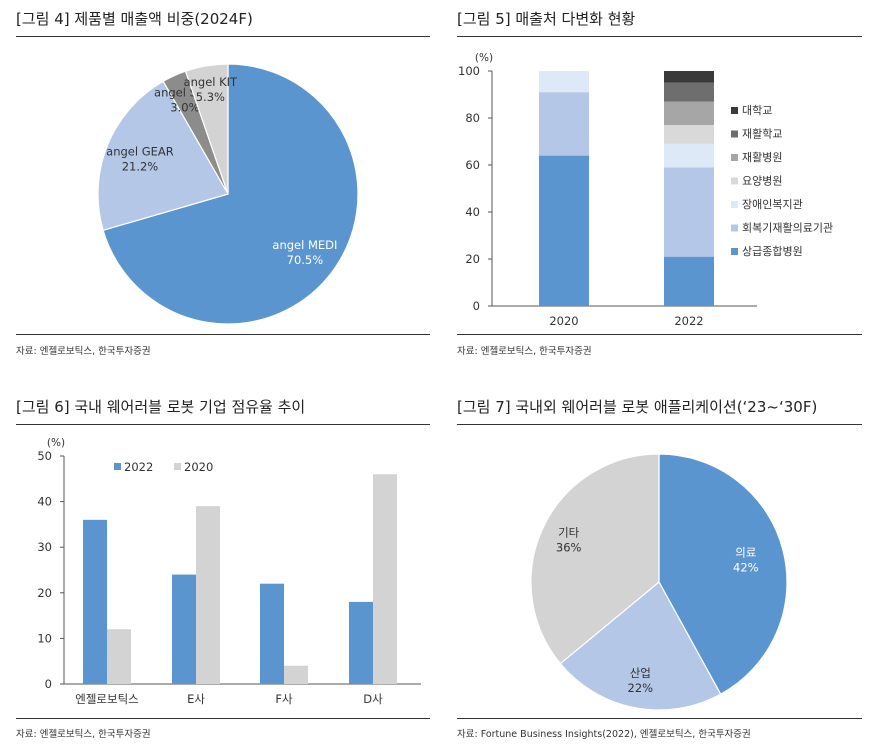  I want to click on bar2-legend-label-2022: 2022, so click(138, 467).